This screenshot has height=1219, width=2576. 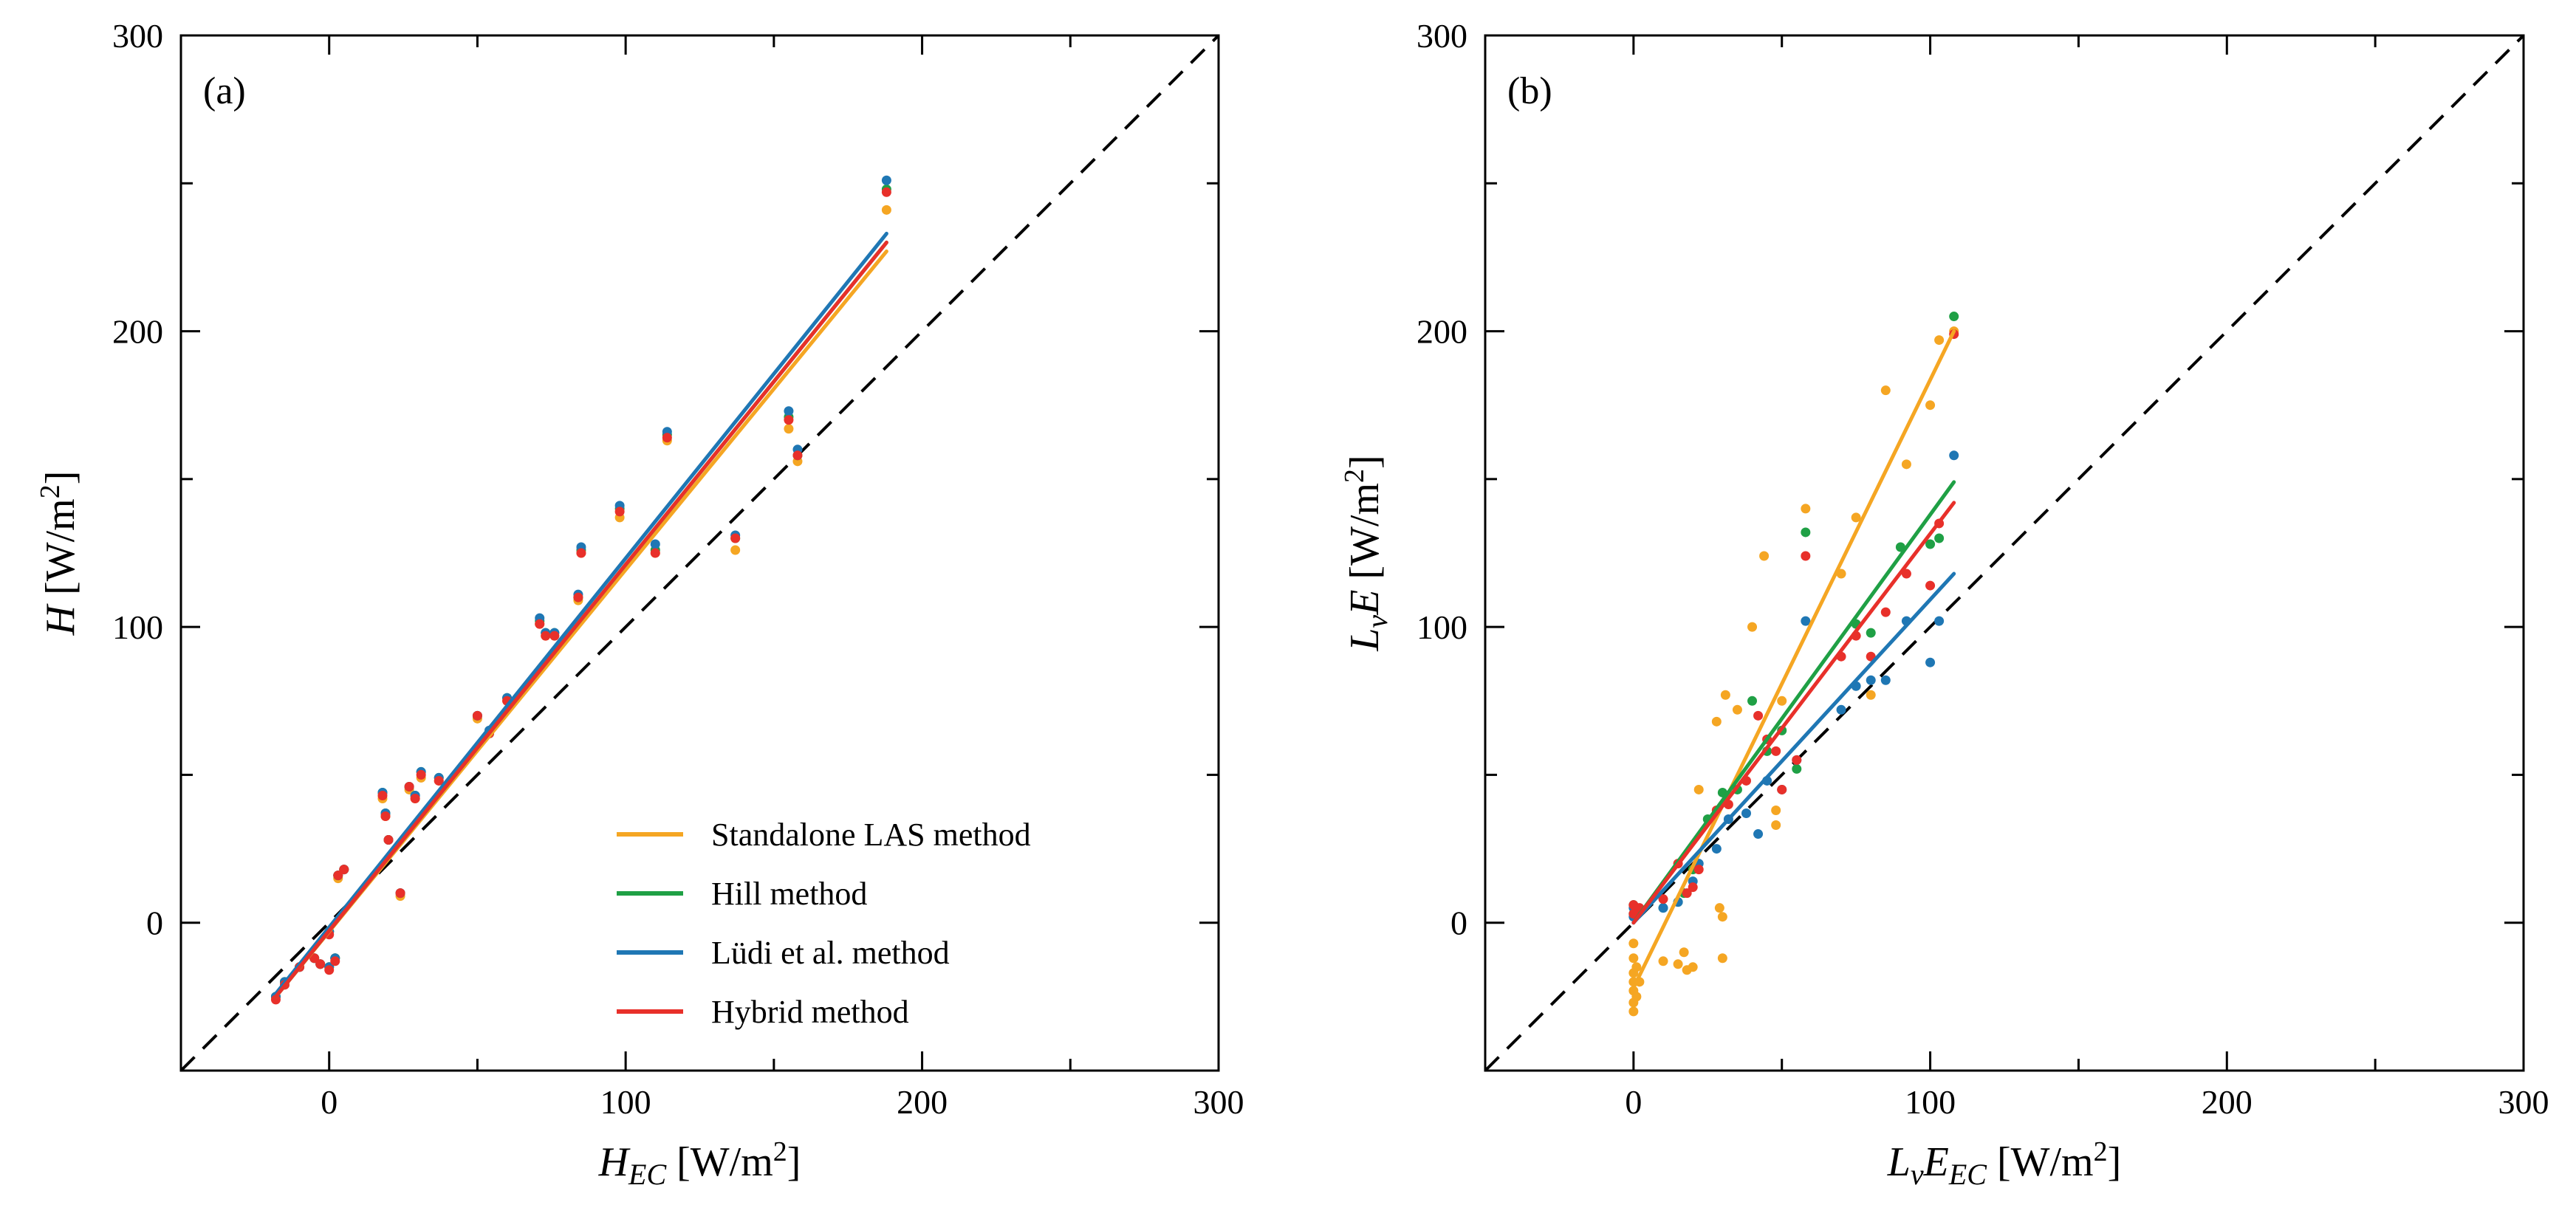 What do you see at coordinates (830, 953) in the screenshot?
I see `legend-label: Lüdi et al. method` at bounding box center [830, 953].